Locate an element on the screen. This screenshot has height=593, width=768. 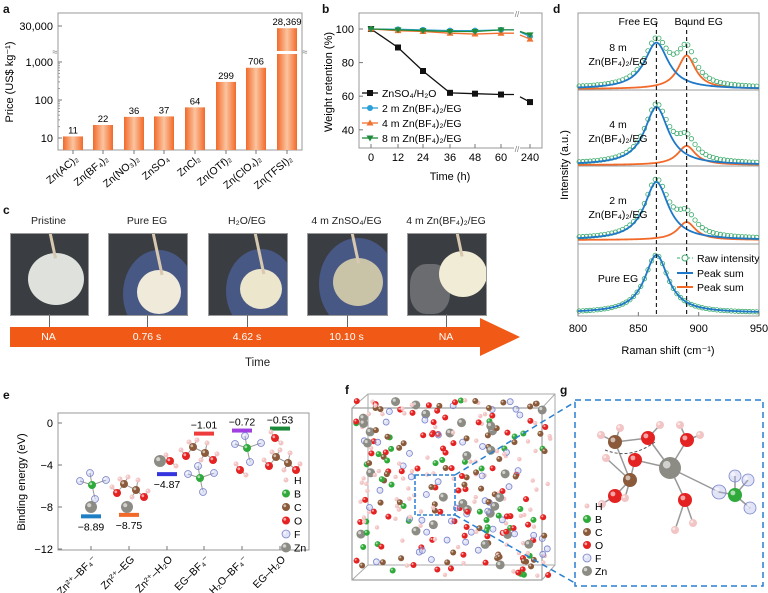
y-tick-label: 0 is located at coordinates (50, 424).